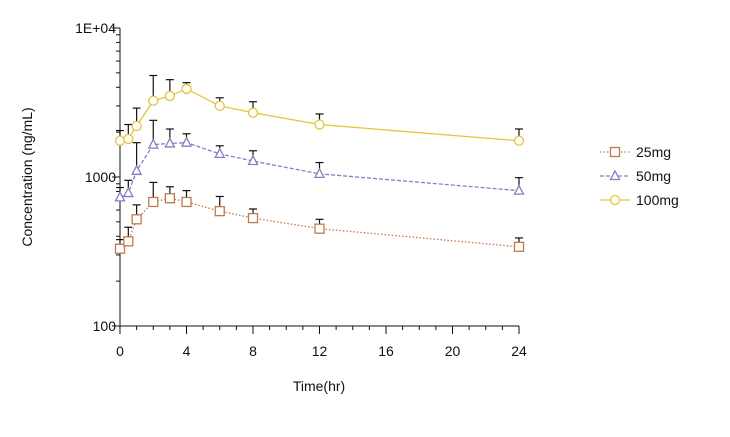  What do you see at coordinates (105, 326) in the screenshot?
I see `y-tick-label: 100` at bounding box center [105, 326].